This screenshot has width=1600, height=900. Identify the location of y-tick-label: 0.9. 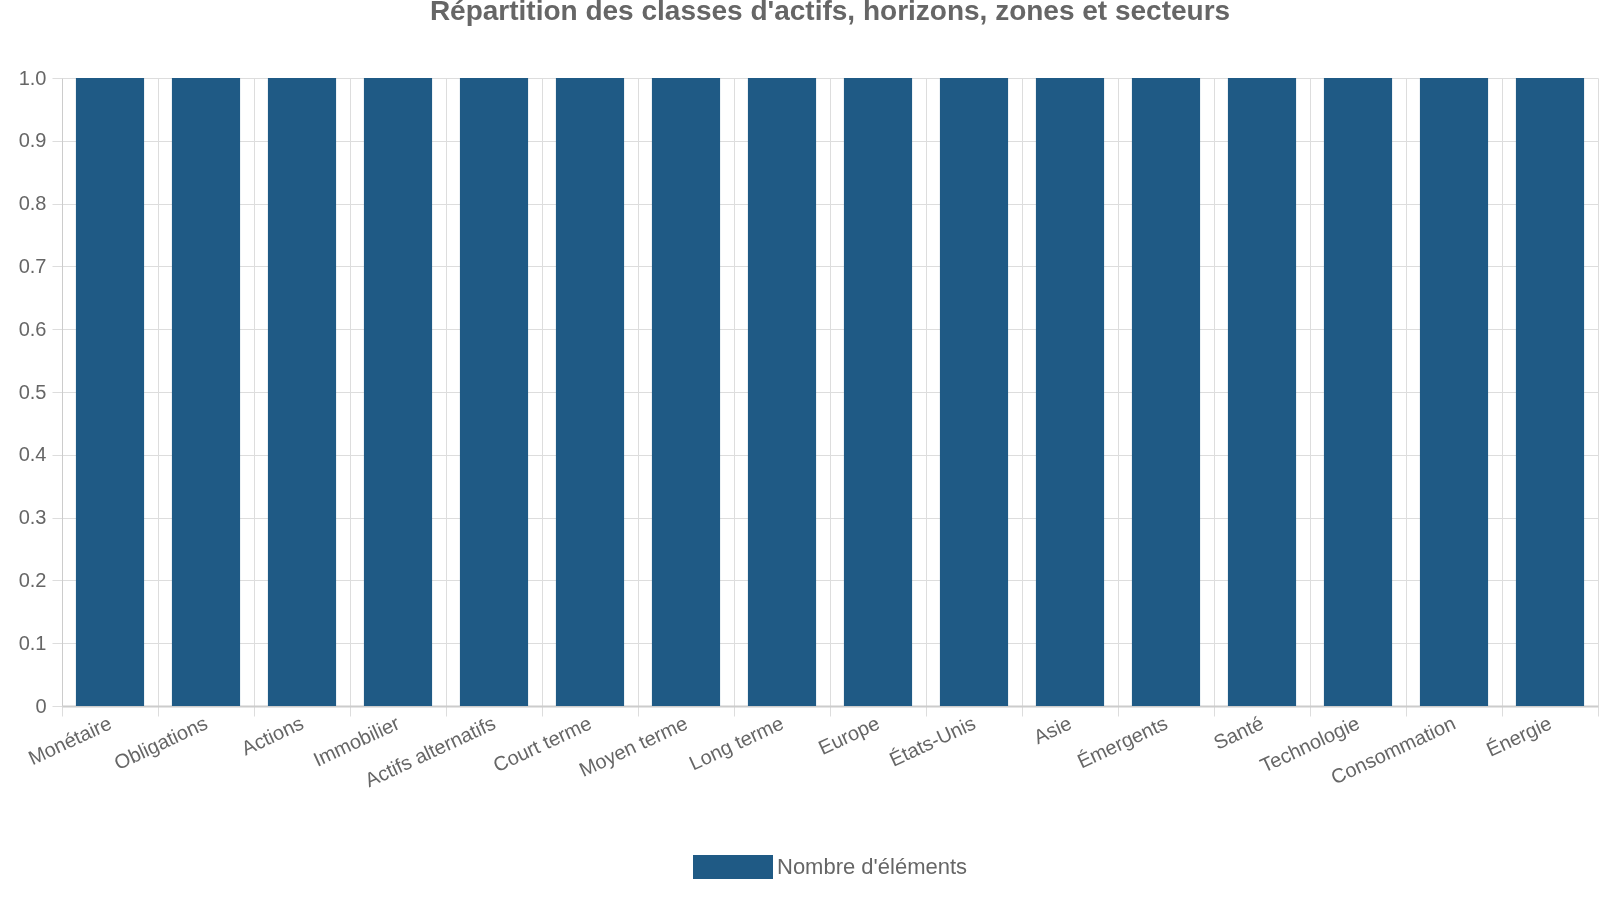
(32, 140).